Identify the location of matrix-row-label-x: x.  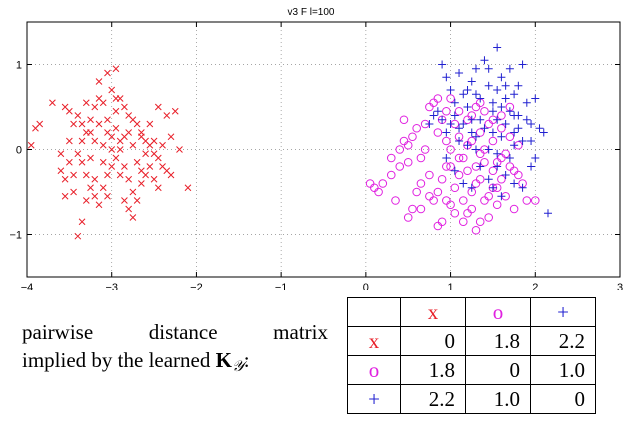
(374, 341).